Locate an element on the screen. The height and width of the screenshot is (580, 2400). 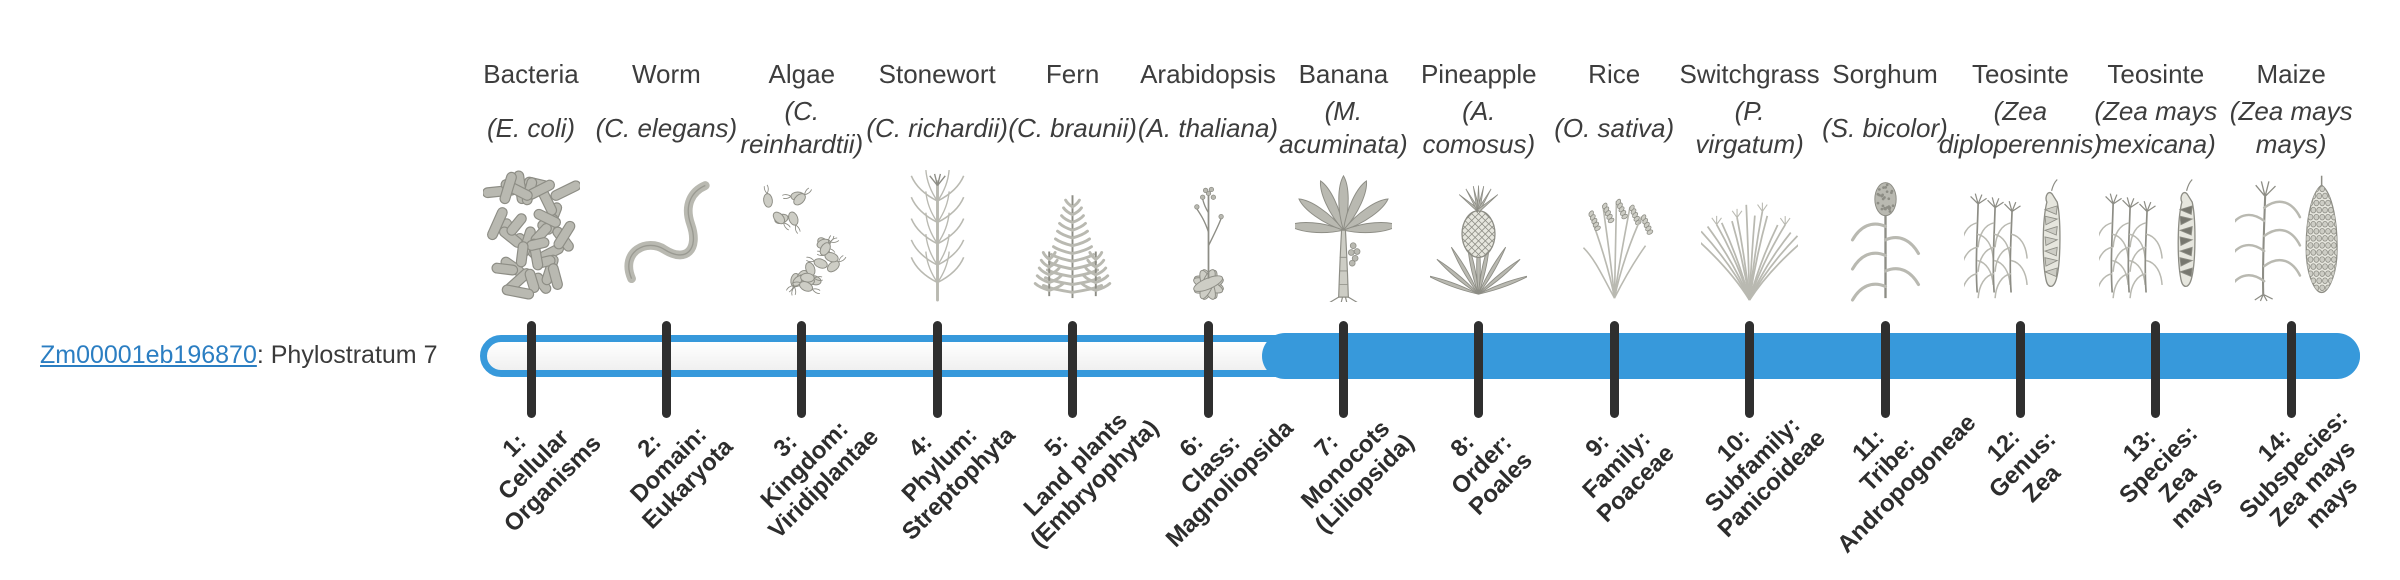
taxon-common-name: Switchgrass is located at coordinates (1749, 74).